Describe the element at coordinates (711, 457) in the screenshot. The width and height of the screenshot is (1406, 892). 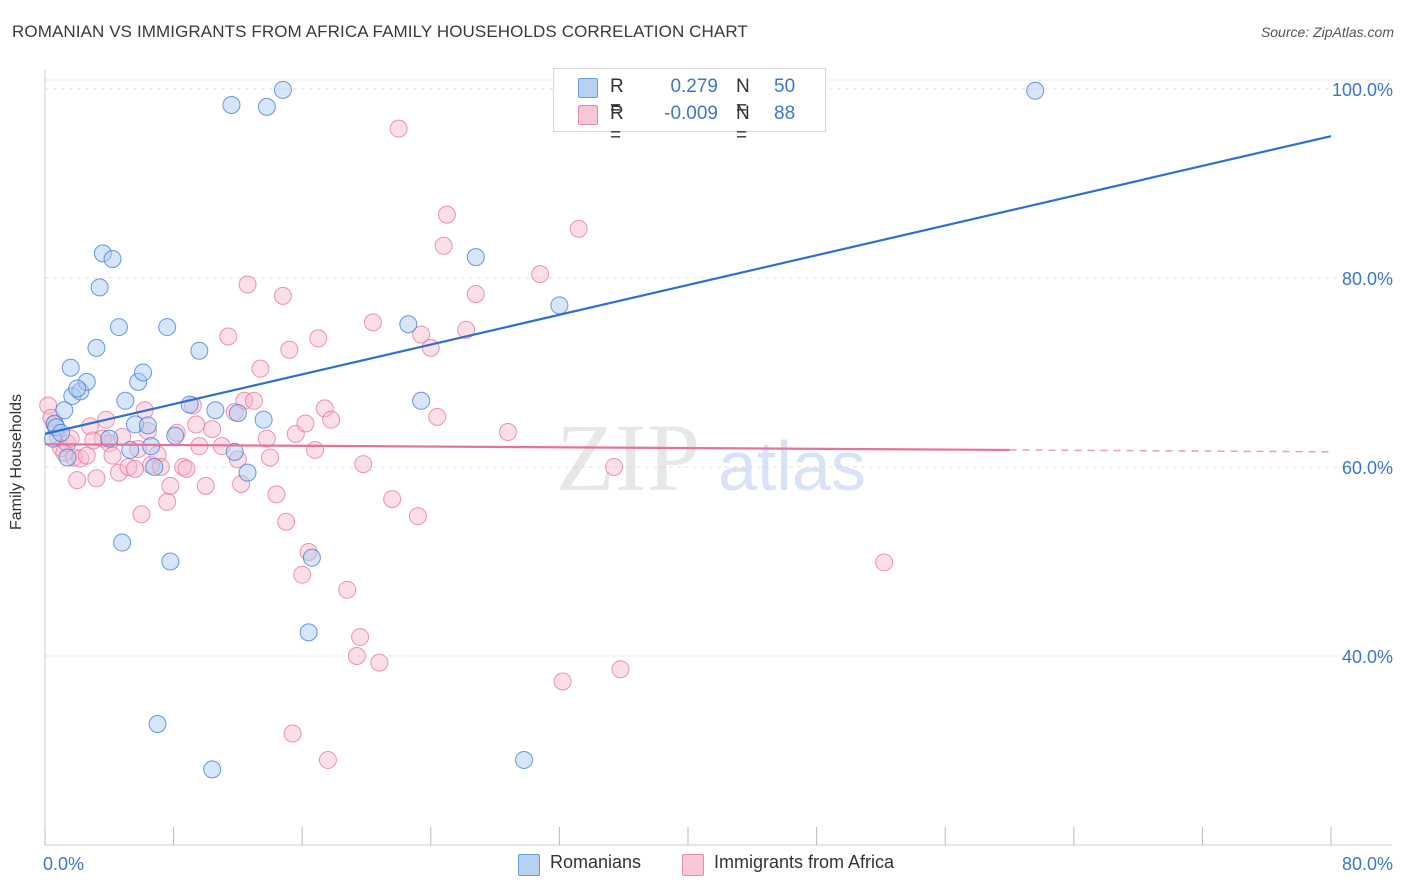
I see `watermark: ZIP atlas` at that location.